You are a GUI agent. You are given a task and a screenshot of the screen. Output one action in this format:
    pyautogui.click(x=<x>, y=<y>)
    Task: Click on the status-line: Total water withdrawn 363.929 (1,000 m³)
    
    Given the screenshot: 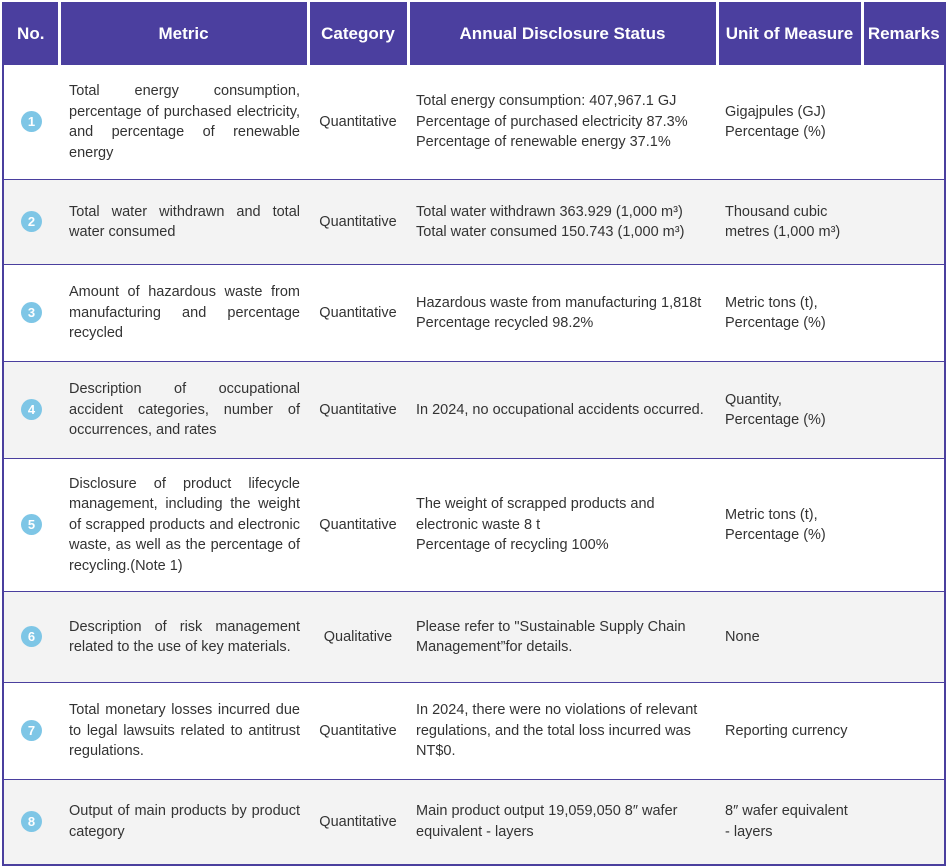 What is the action you would take?
    pyautogui.click(x=549, y=211)
    